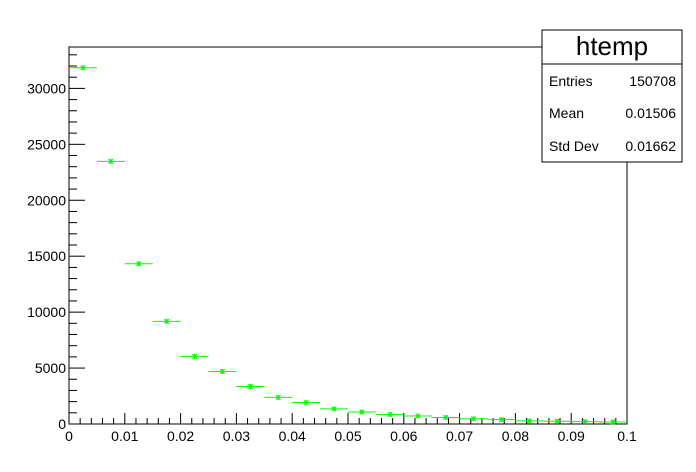 The width and height of the screenshot is (696, 472). I want to click on stats-box-frame, so click(612, 96).